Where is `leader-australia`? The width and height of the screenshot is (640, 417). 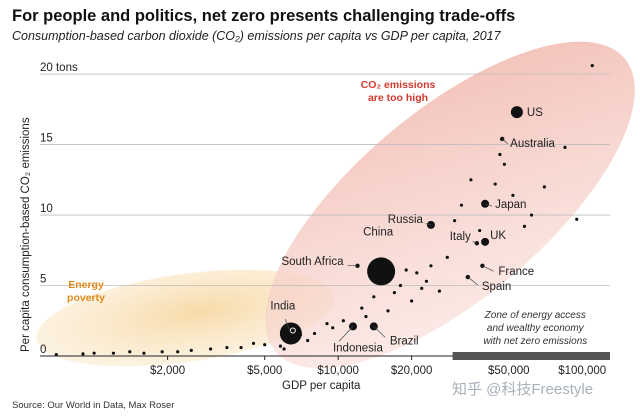 leader-australia is located at coordinates (505, 141).